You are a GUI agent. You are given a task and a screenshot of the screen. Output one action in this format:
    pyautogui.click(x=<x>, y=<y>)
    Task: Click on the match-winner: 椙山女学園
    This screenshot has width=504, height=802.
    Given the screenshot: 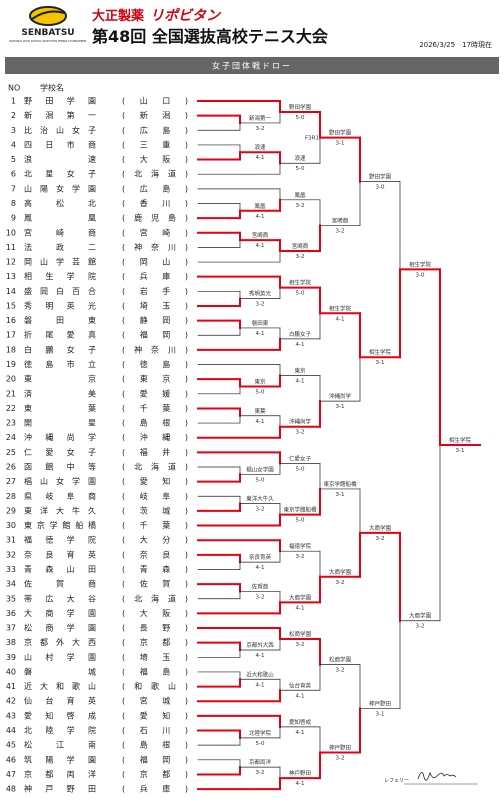 What is the action you would take?
    pyautogui.click(x=260, y=469)
    